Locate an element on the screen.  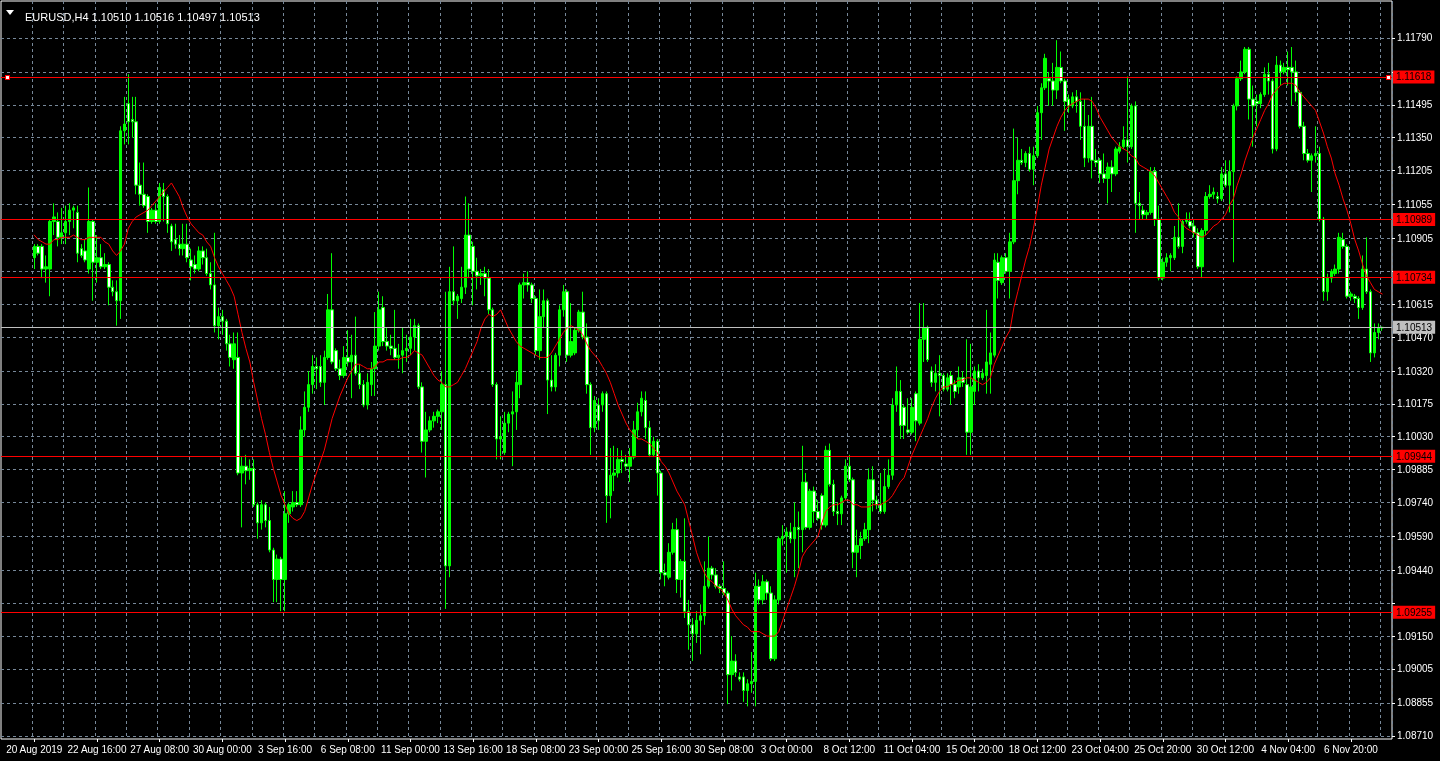
y-tick-label: 1.11790 is located at coordinates (1415, 38).